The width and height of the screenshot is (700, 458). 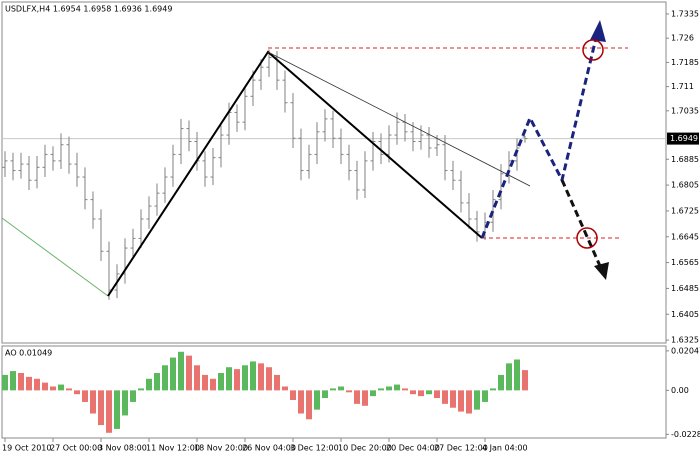 What do you see at coordinates (269, 448) in the screenshot?
I see `x-tick-label: 26 Nov 04:00` at bounding box center [269, 448].